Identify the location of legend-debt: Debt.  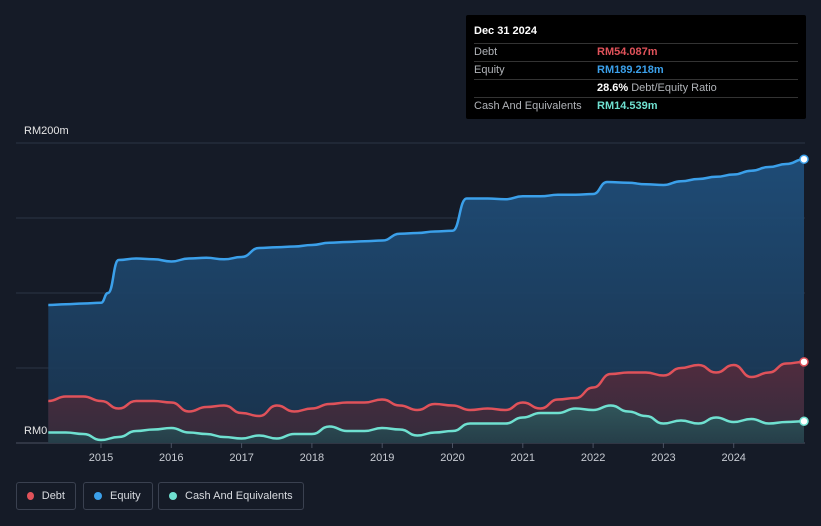
(46, 496).